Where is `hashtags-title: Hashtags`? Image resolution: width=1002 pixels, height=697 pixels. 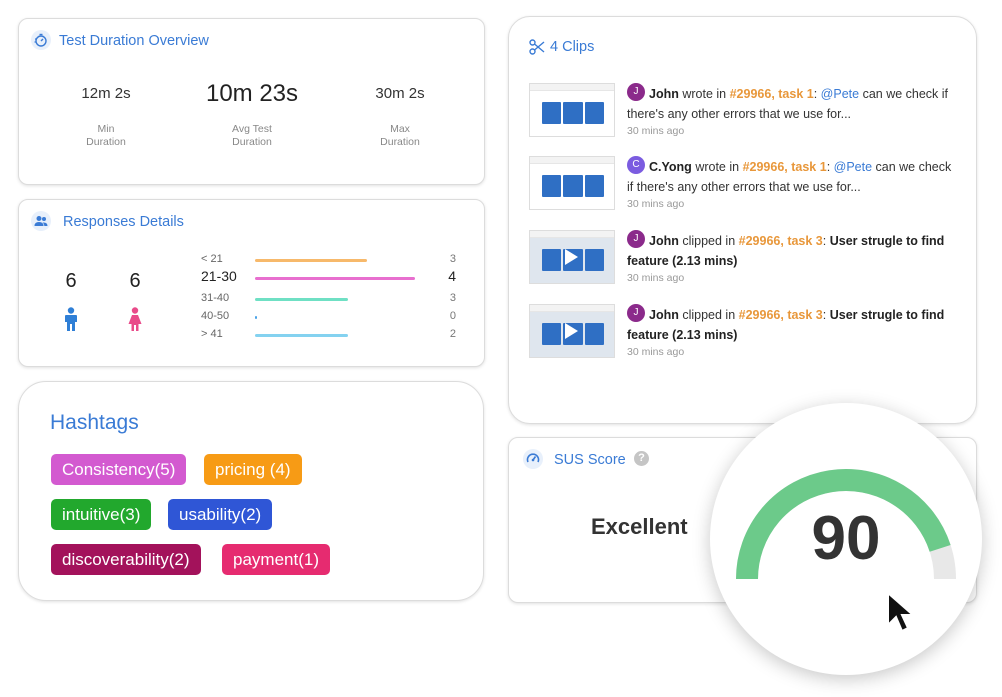 hashtags-title: Hashtags is located at coordinates (94, 422).